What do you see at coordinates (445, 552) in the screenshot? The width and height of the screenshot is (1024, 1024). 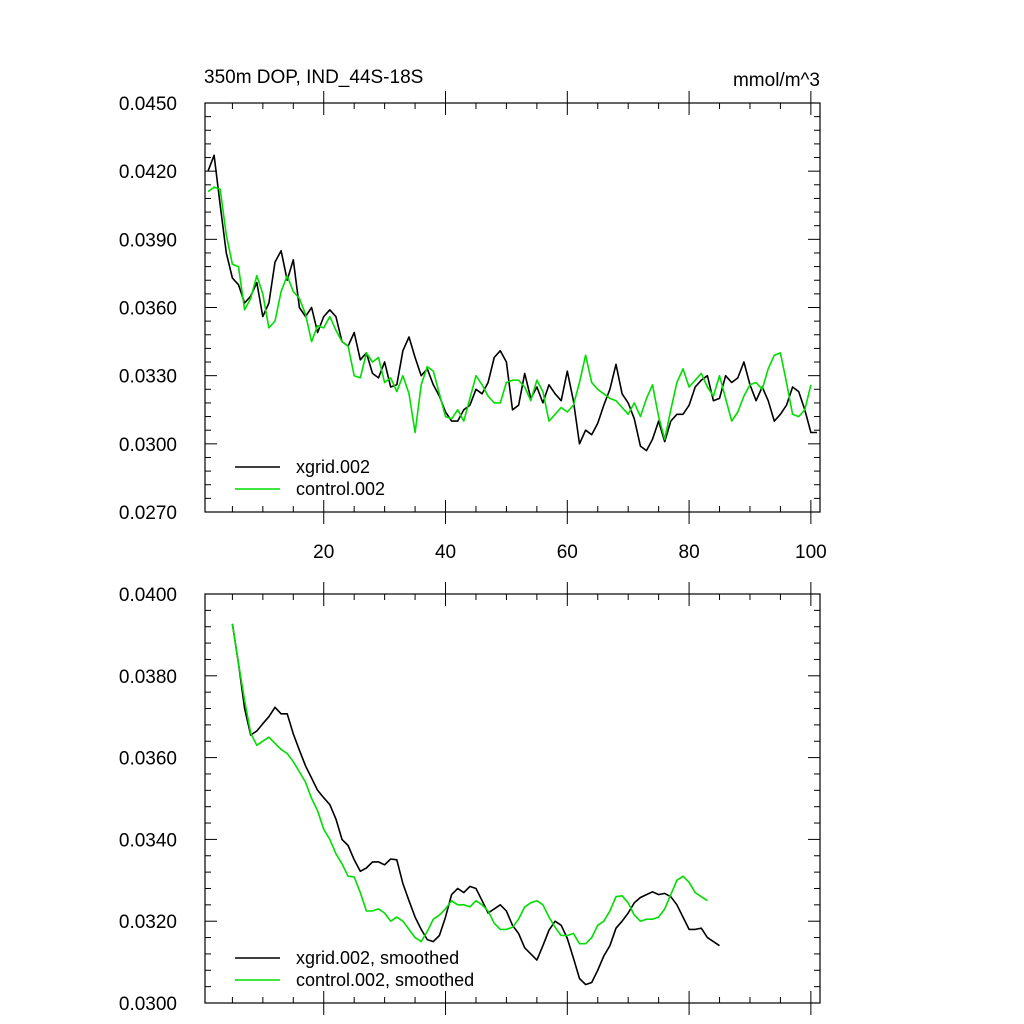 I see `x-tick-label: 40` at bounding box center [445, 552].